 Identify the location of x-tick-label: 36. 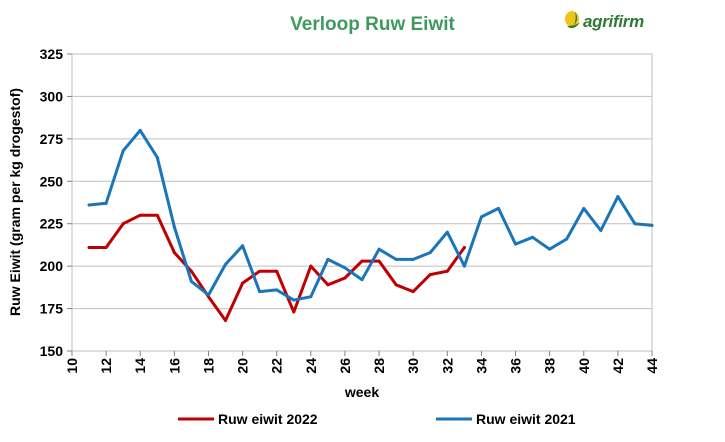
(516, 366).